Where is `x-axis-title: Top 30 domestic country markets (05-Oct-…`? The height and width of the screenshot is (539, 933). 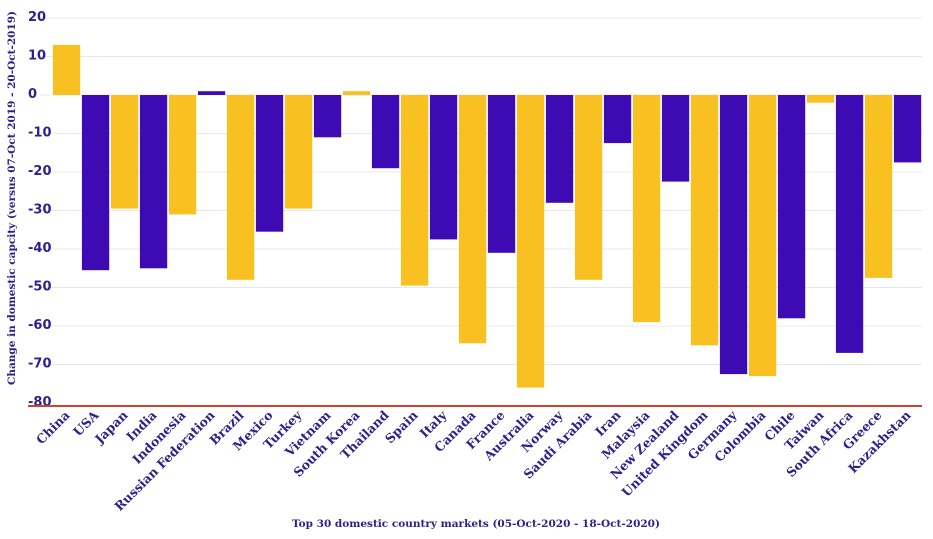
x-axis-title: Top 30 domestic country markets (05-Oct-… is located at coordinates (476, 524).